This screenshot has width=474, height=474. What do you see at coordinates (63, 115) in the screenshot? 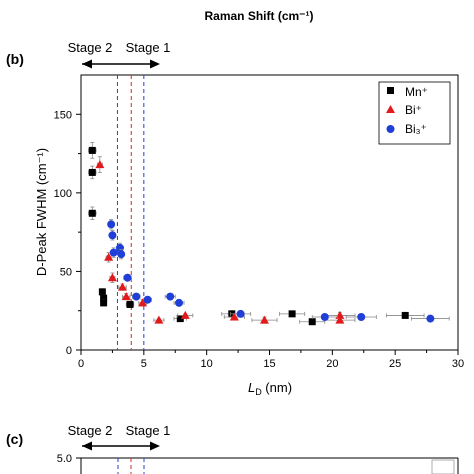
I see `y-tick-label: 150` at bounding box center [63, 115].